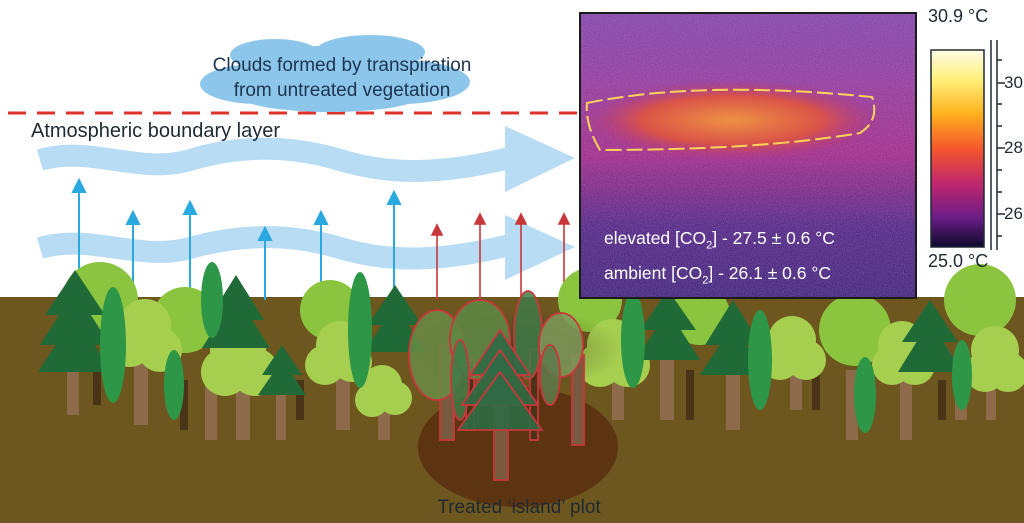 This screenshot has height=523, width=1024. I want to click on boundary-layer-label: Atmospheric boundary layer, so click(156, 131).